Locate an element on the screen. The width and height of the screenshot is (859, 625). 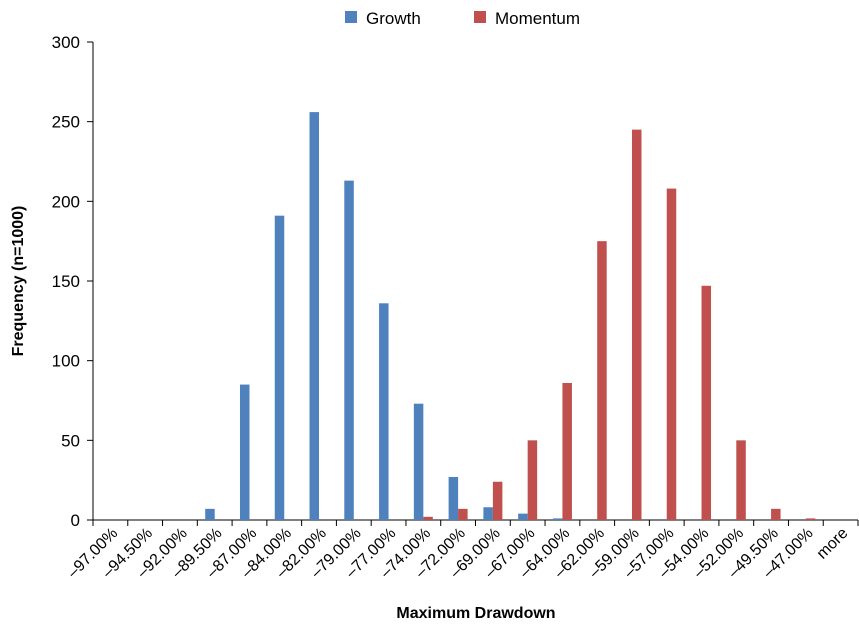
legend: Growth Momentum is located at coordinates (462, 18).